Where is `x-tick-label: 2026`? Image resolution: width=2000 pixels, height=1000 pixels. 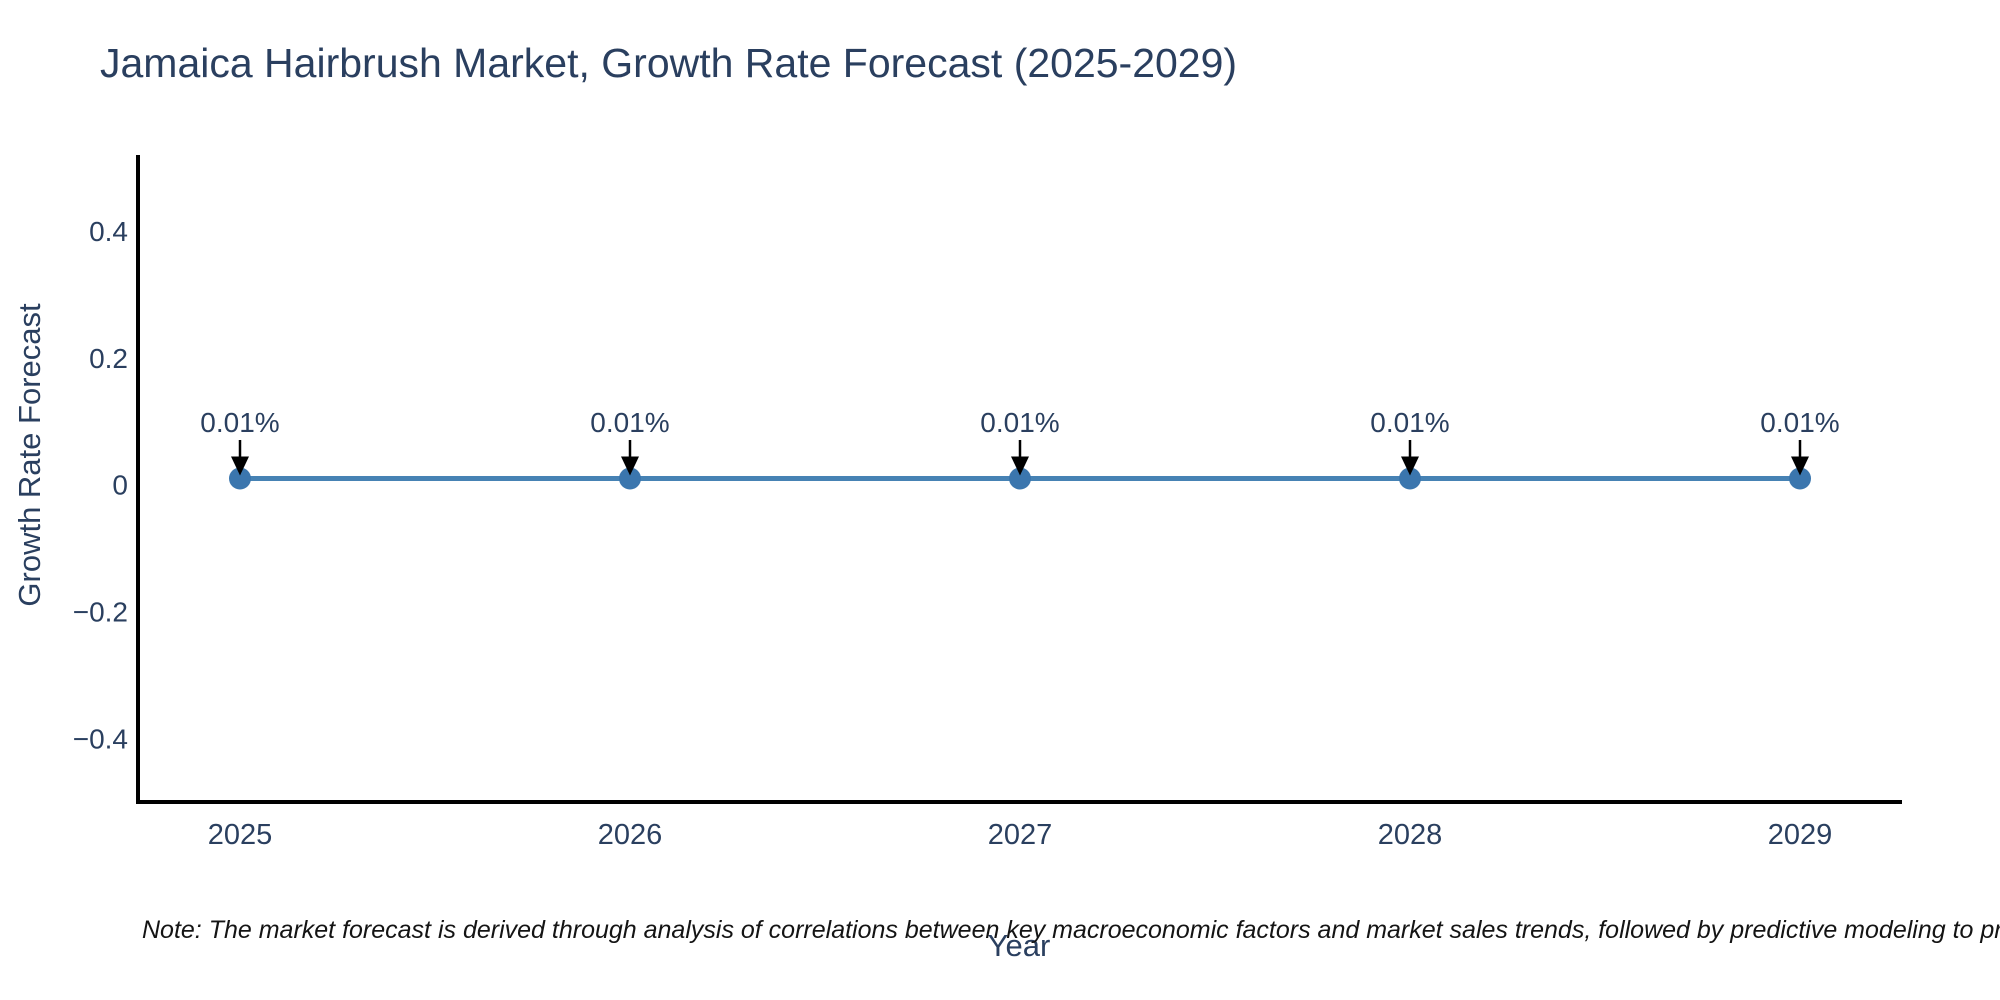 x-tick-label: 2026 is located at coordinates (630, 835).